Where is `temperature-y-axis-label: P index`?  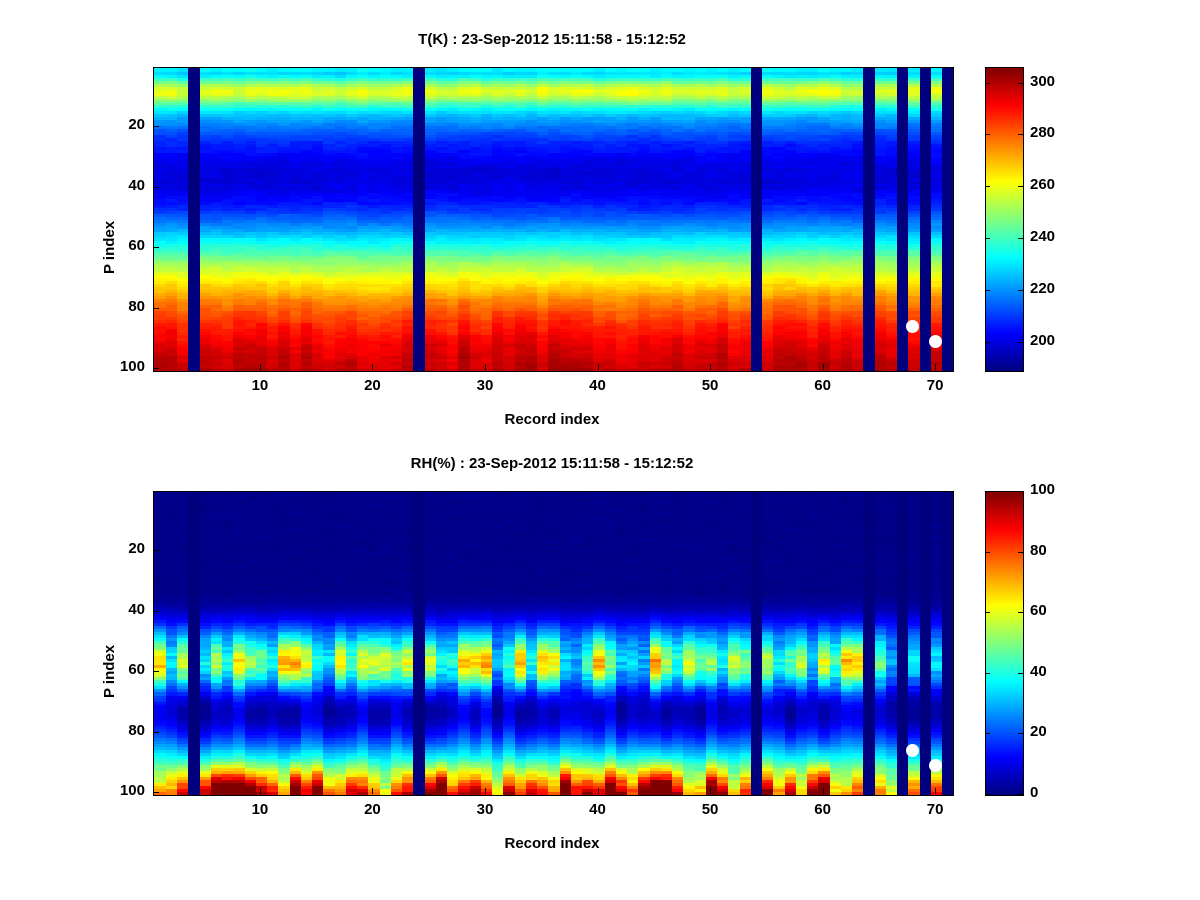 temperature-y-axis-label: P index is located at coordinates (109, 247).